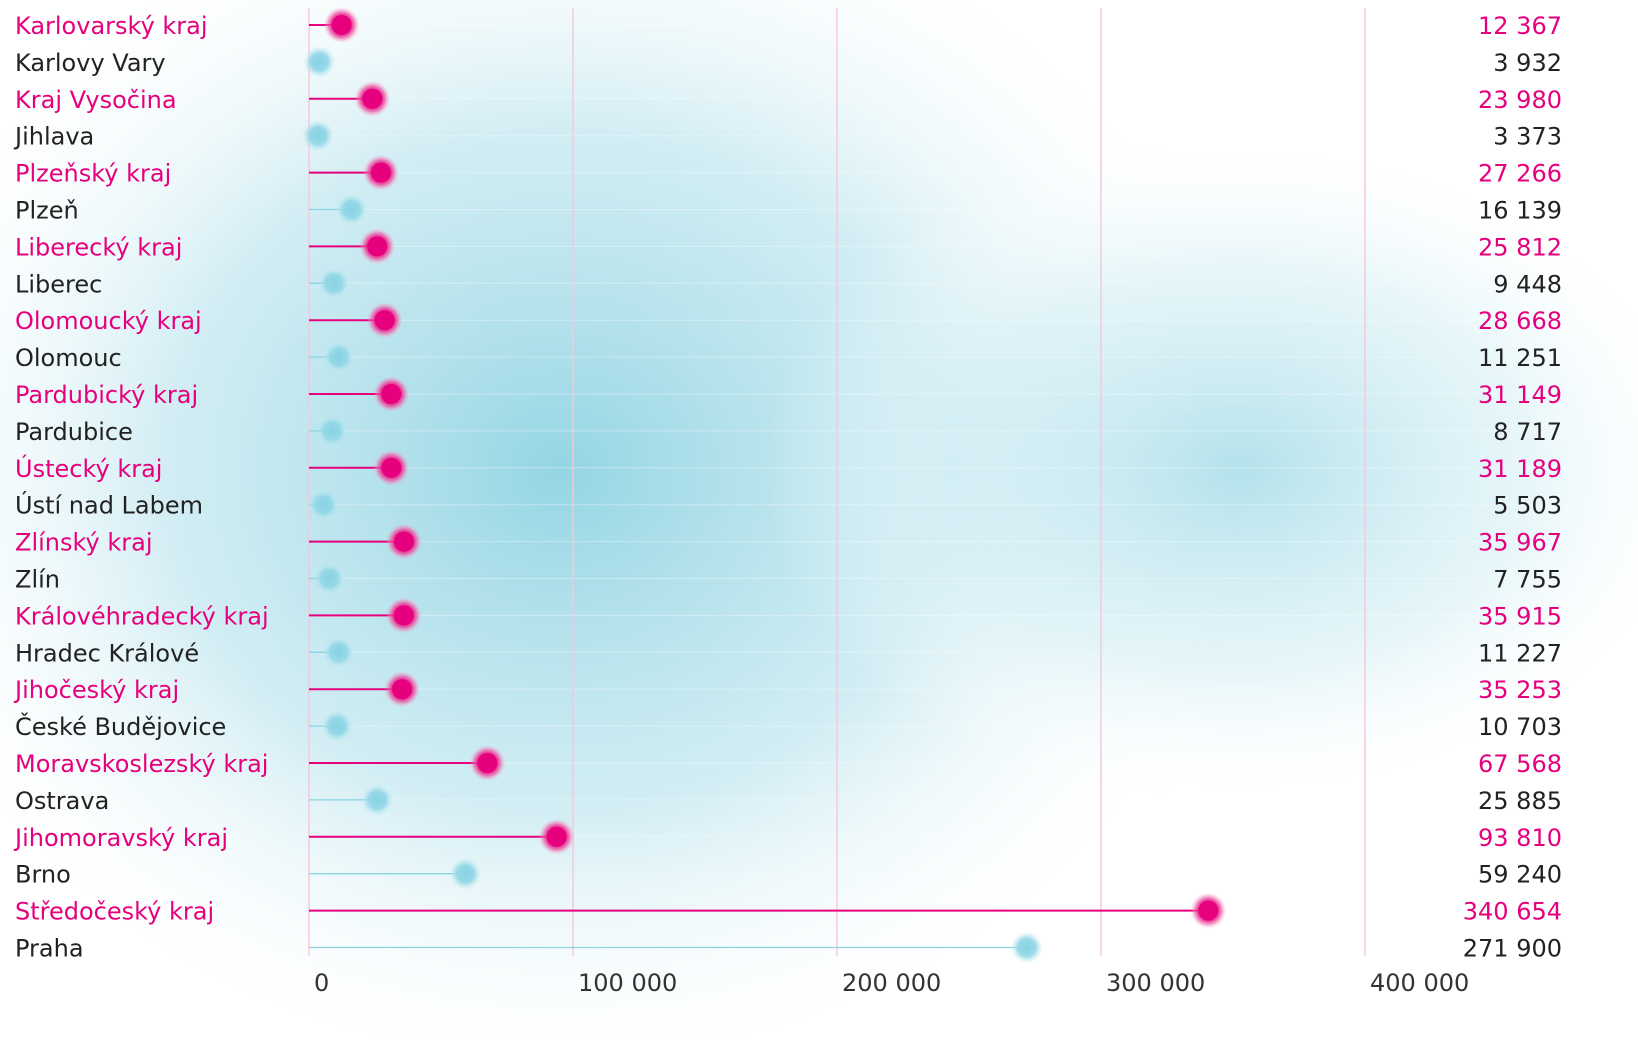  I want to click on city-label: Plzeň, so click(47, 211).